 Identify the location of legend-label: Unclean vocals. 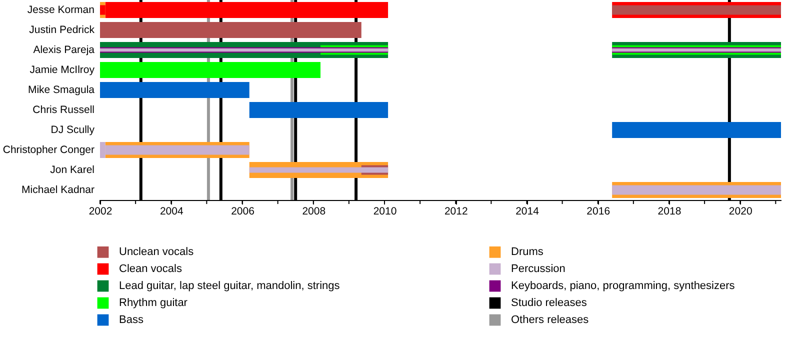
(156, 252).